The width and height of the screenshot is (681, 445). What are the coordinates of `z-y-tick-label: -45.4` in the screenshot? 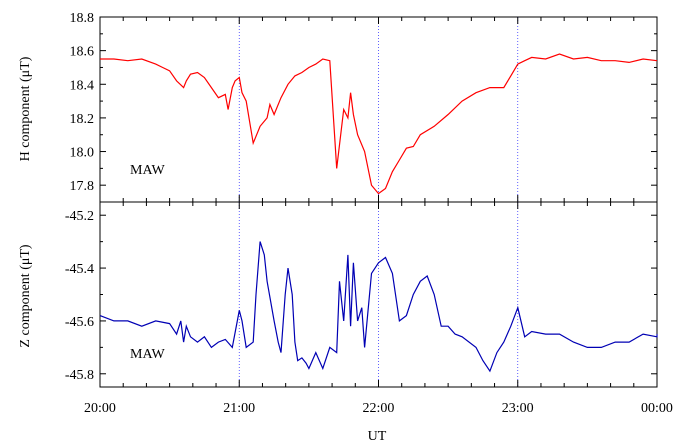 It's located at (79, 269).